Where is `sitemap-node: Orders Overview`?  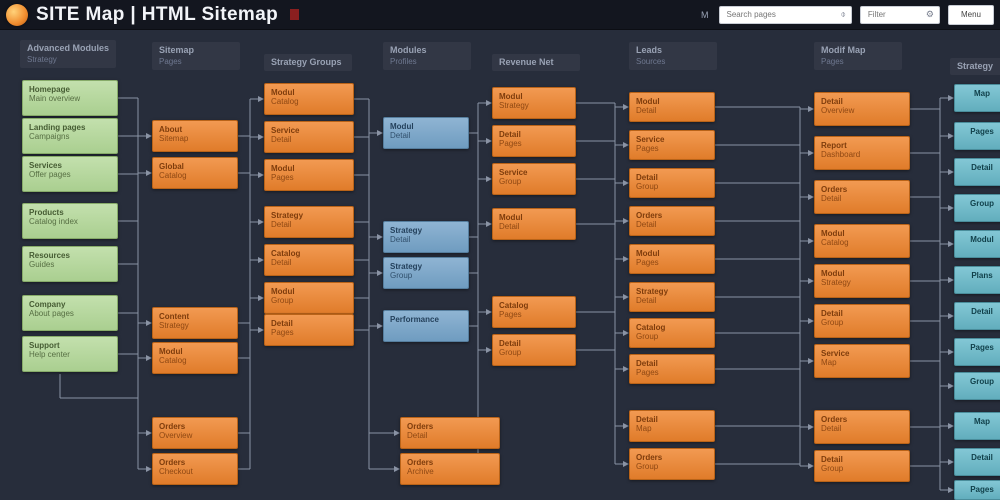
sitemap-node: Orders Overview is located at coordinates (195, 433).